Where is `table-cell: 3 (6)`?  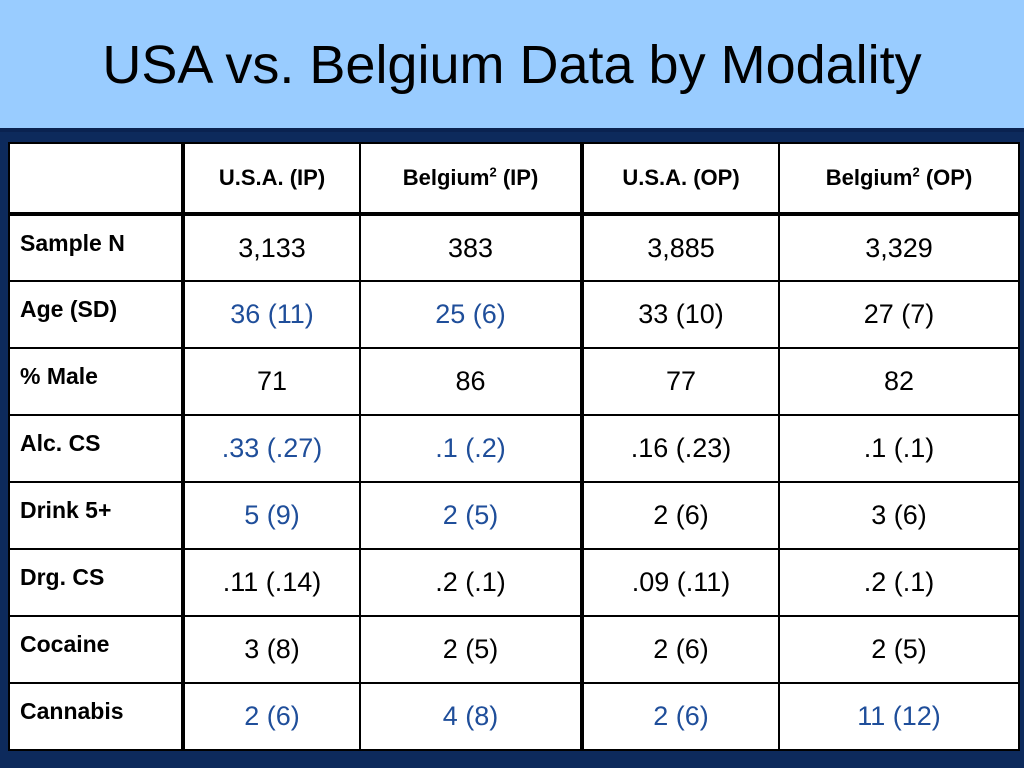 table-cell: 3 (6) is located at coordinates (899, 515).